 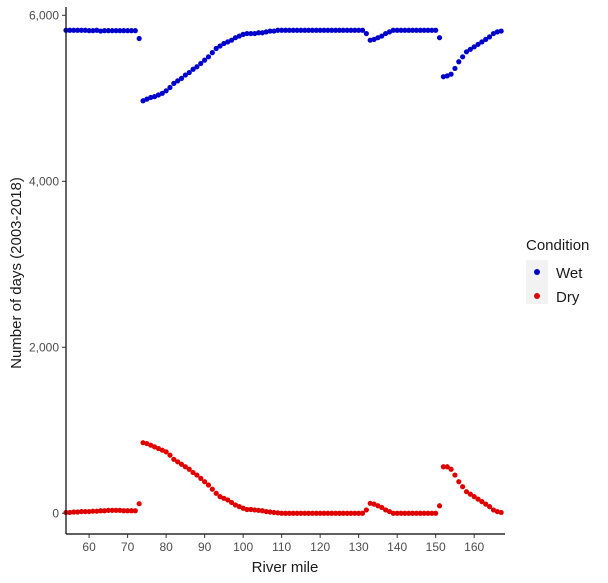 I want to click on x-tick-label: 100, so click(x=243, y=547).